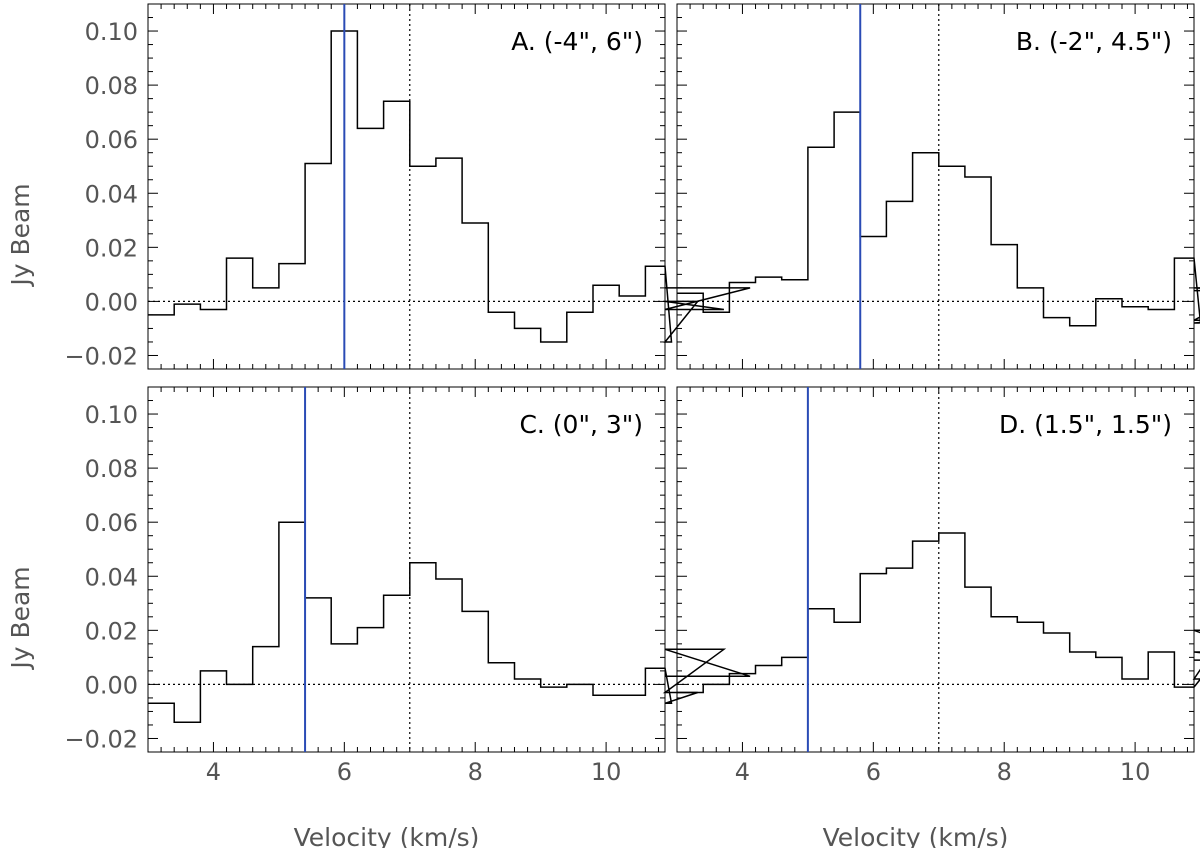 This screenshot has width=1200, height=848. I want to click on panel-c-spectrum, so click(449, 622).